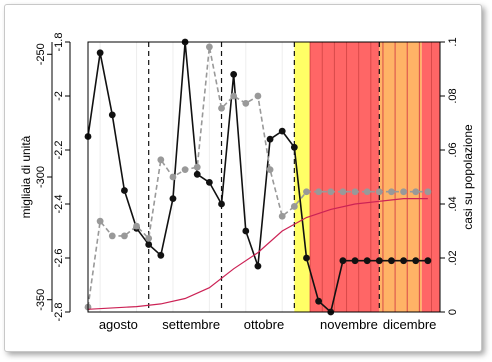 This screenshot has height=362, width=492. I want to click on month-label: agosto, so click(118, 324).